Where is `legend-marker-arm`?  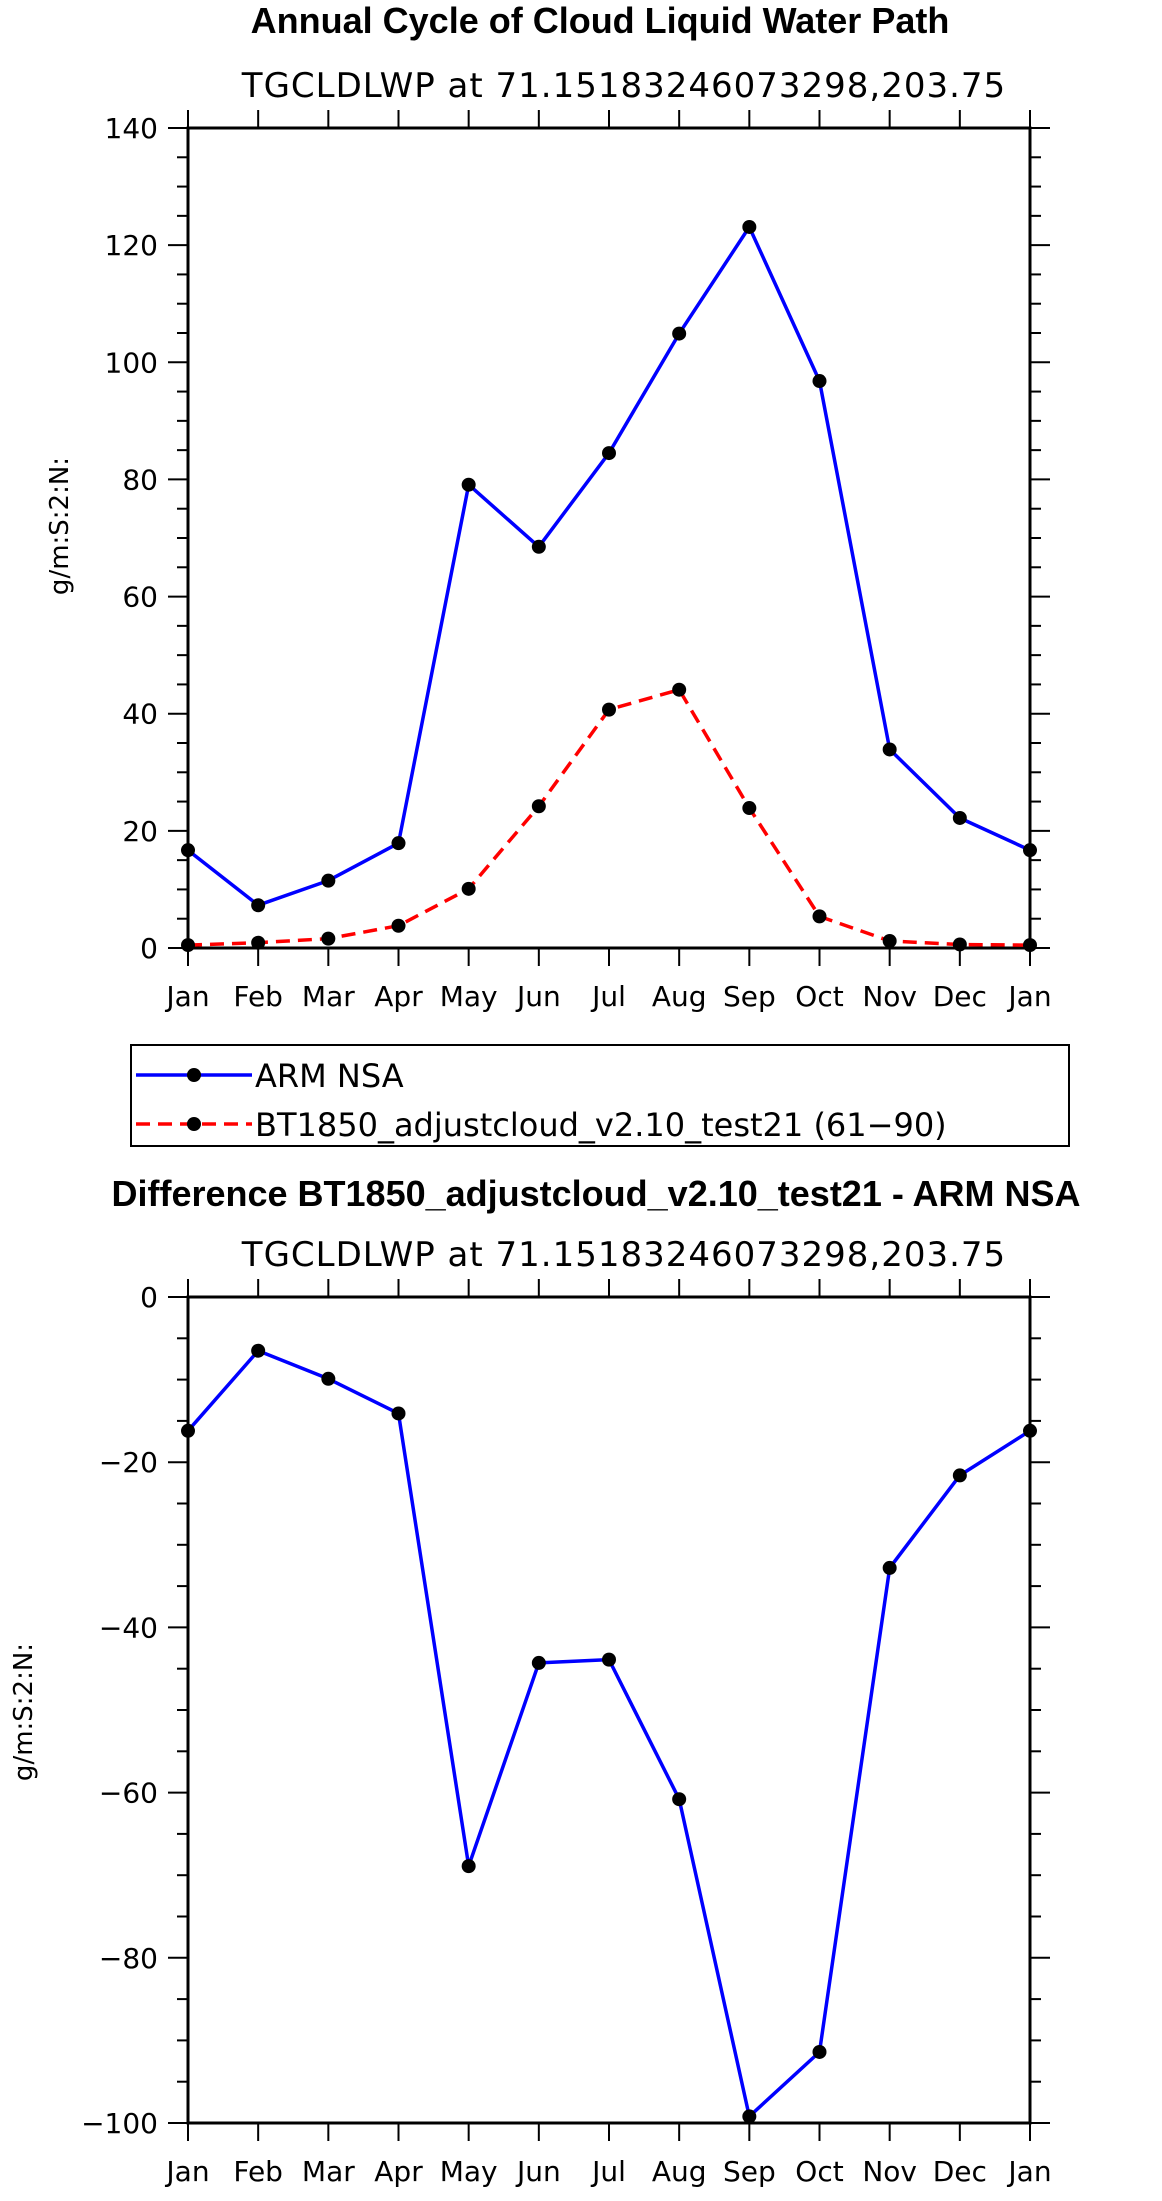 legend-marker-arm is located at coordinates (194, 1075).